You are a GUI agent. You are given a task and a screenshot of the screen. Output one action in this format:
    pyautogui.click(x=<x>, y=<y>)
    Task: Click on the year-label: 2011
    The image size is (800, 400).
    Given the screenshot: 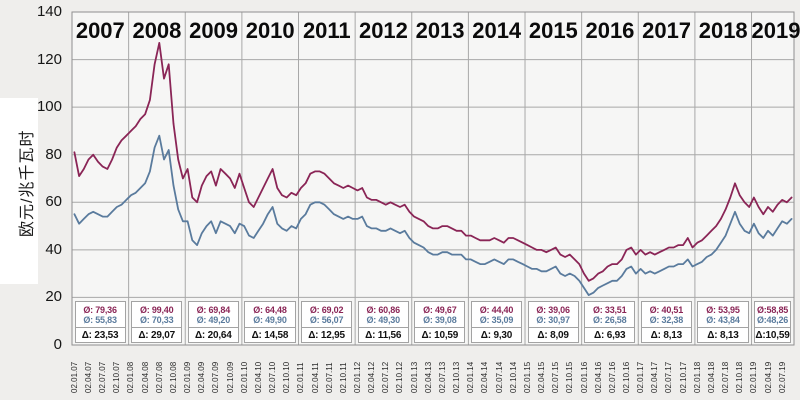 What is the action you would take?
    pyautogui.click(x=326, y=30)
    